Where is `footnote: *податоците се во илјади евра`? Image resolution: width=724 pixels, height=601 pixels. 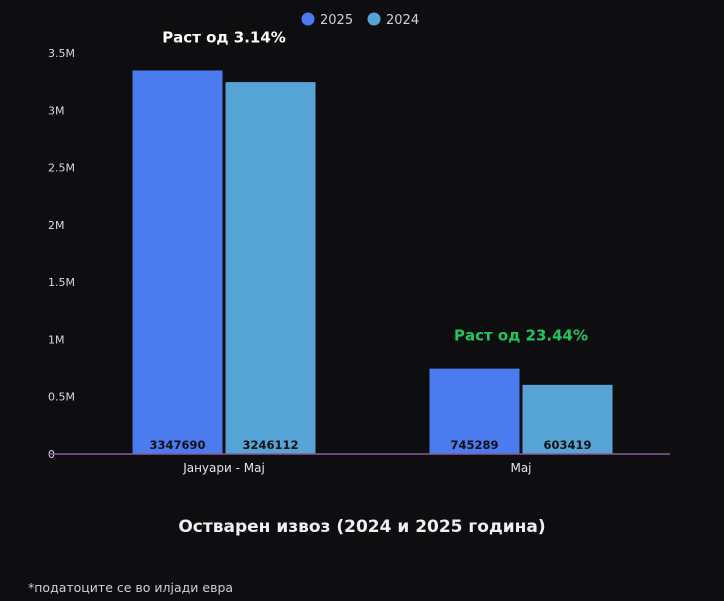 footnote: *податоците се во илјади евра is located at coordinates (130, 587).